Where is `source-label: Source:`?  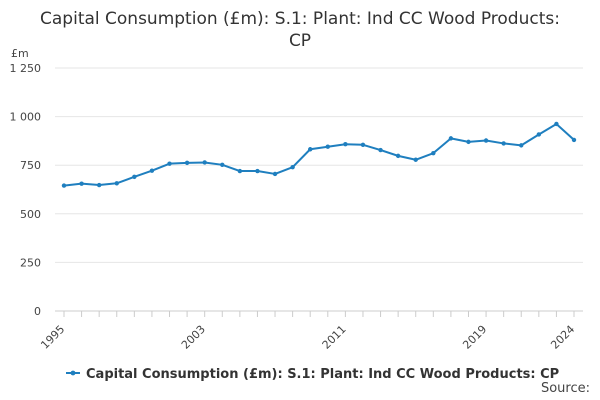 source-label: Source: is located at coordinates (565, 388).